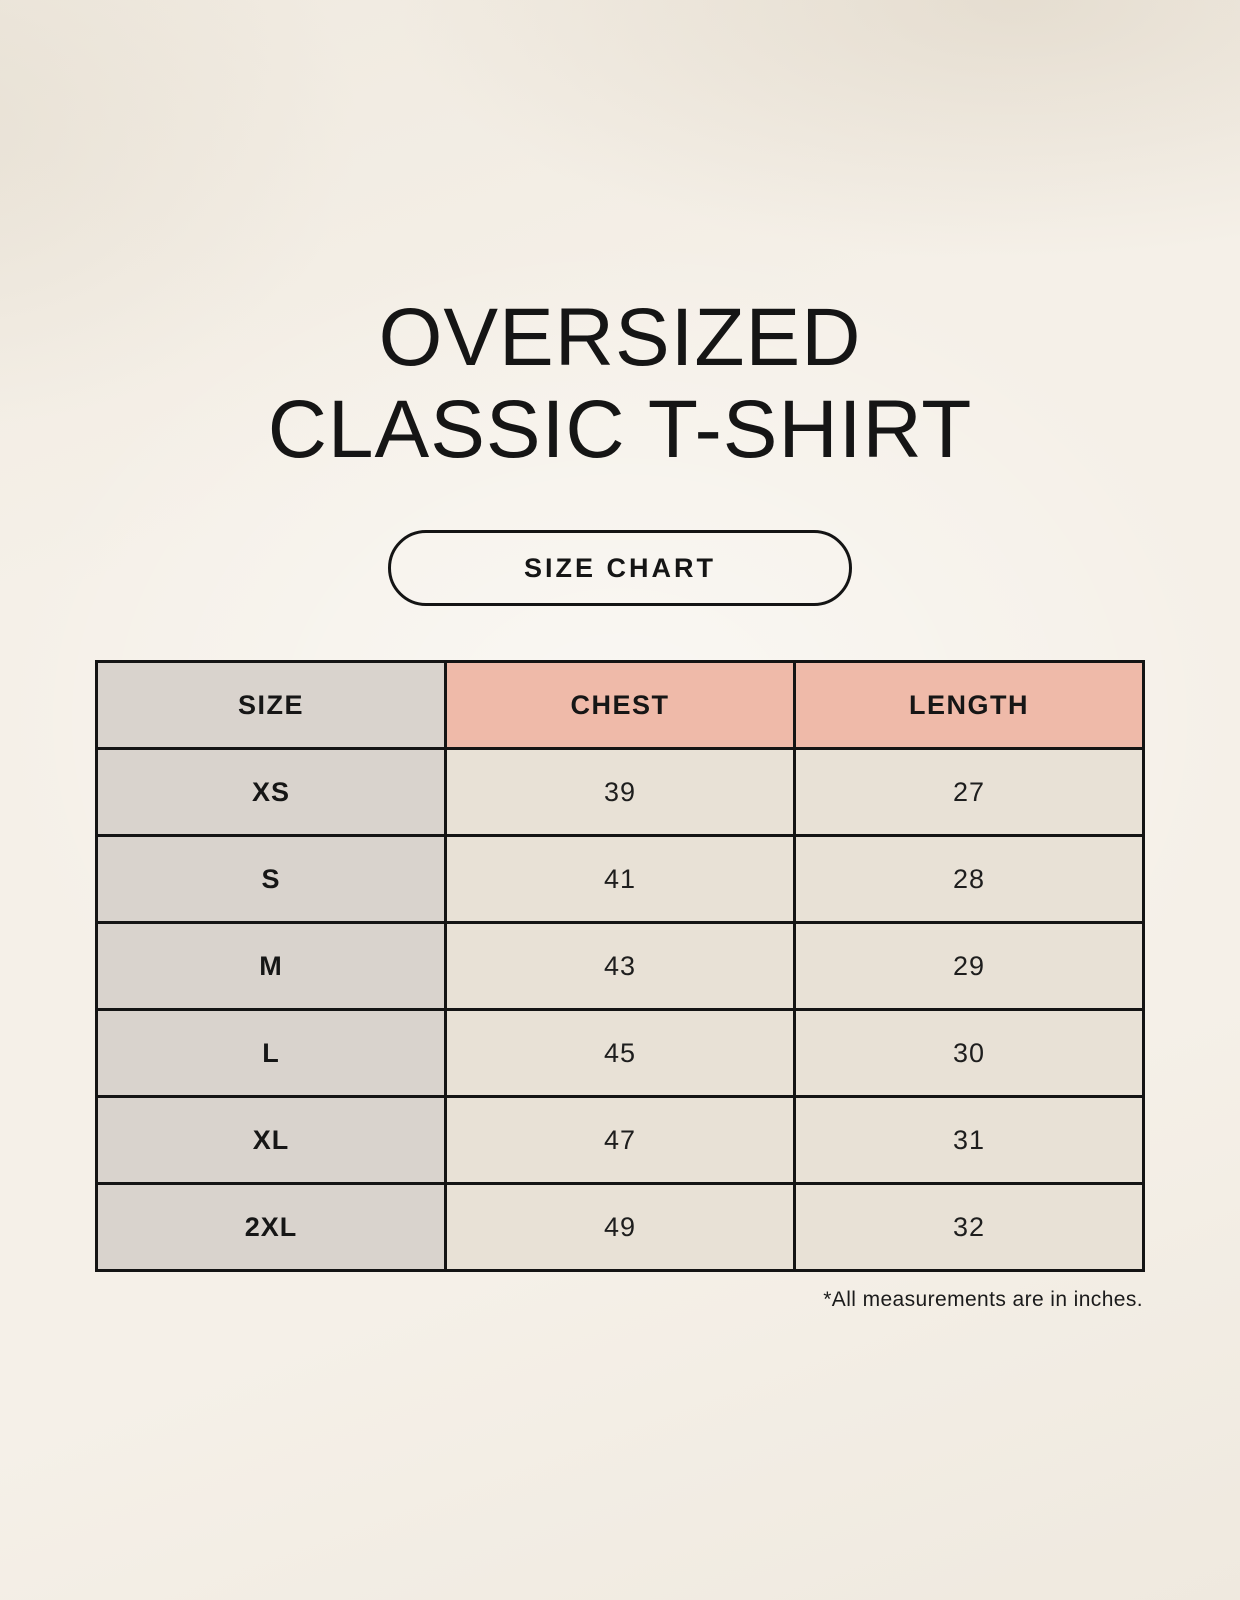  I want to click on size-cell: 2XL, so click(271, 1227).